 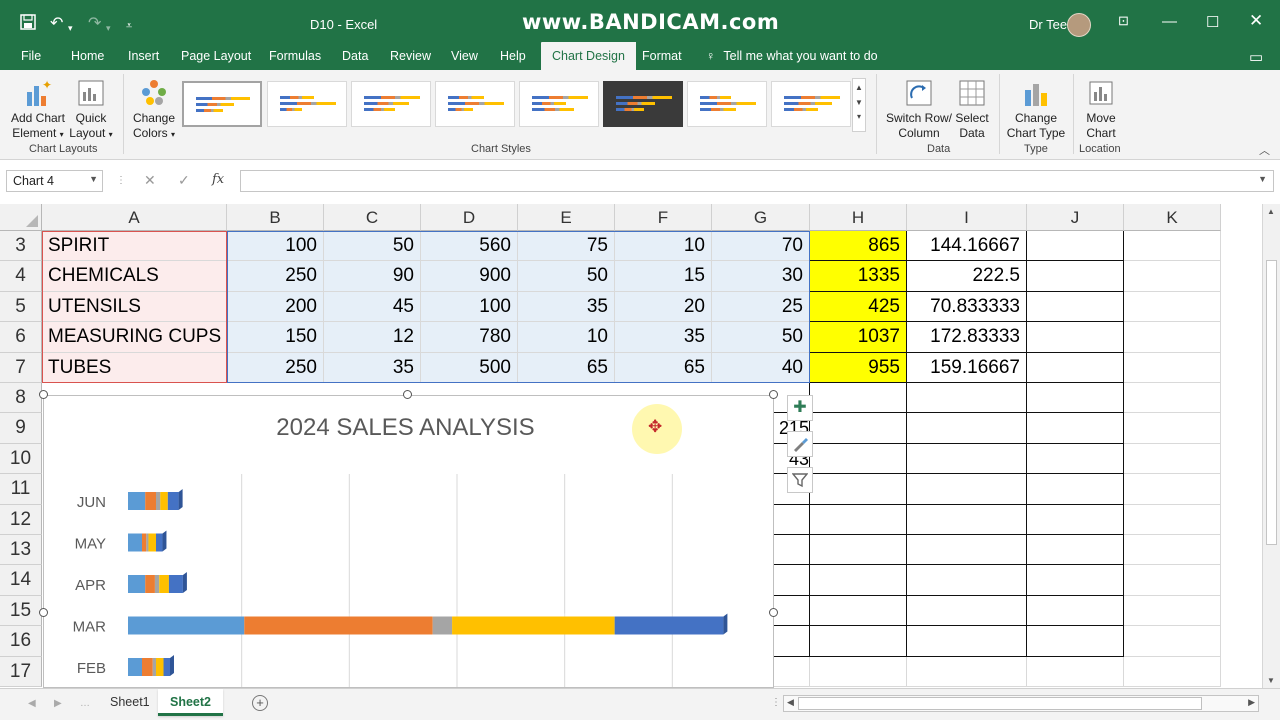 What do you see at coordinates (1264, 151) in the screenshot?
I see `collapse-ribbon-icon: ︿` at bounding box center [1264, 151].